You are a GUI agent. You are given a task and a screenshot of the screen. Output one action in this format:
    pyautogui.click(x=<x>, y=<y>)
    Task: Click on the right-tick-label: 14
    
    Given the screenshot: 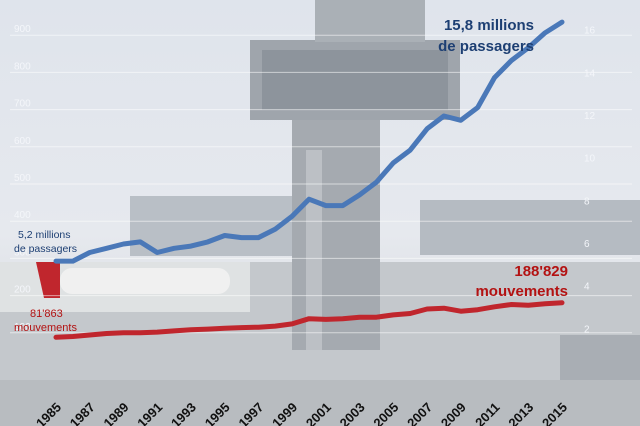 What is the action you would take?
    pyautogui.click(x=590, y=73)
    